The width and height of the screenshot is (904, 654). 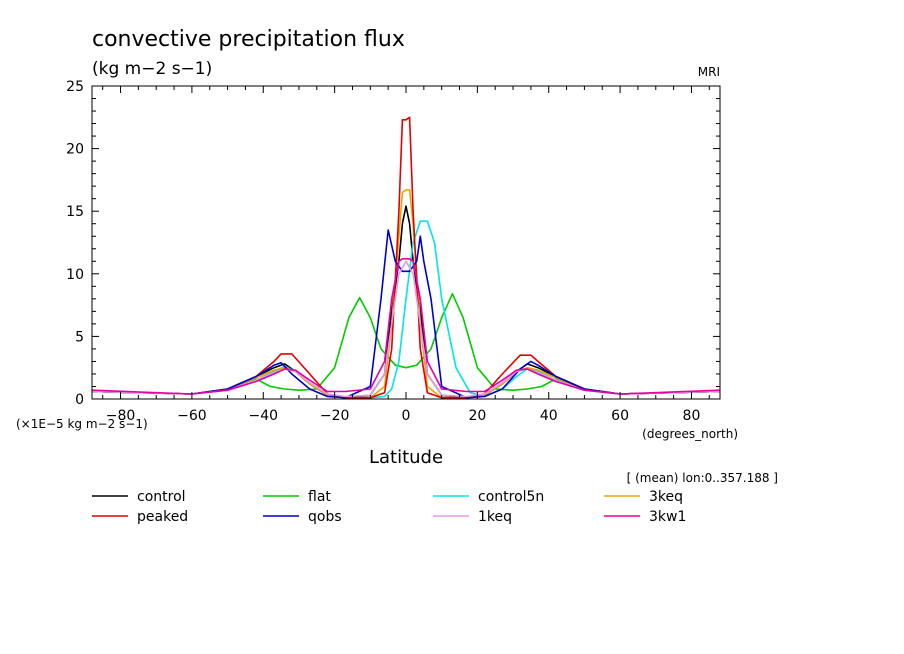 I want to click on y-tick-label: 10, so click(x=75, y=275).